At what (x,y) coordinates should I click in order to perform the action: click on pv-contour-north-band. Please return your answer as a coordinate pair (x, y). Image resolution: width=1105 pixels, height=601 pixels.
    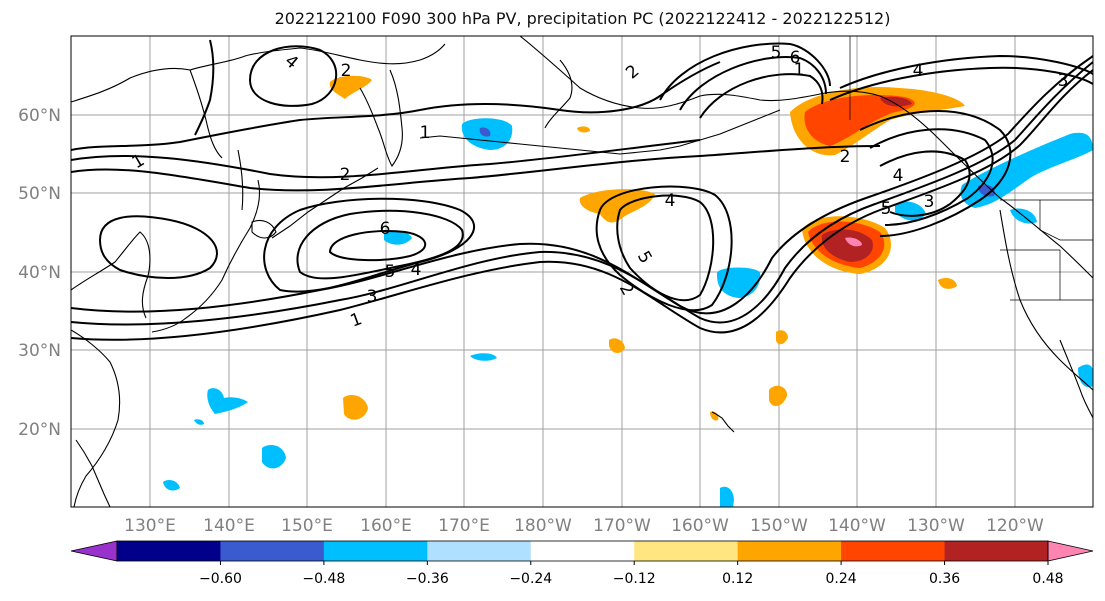
    Looking at the image, I should click on (570, 87).